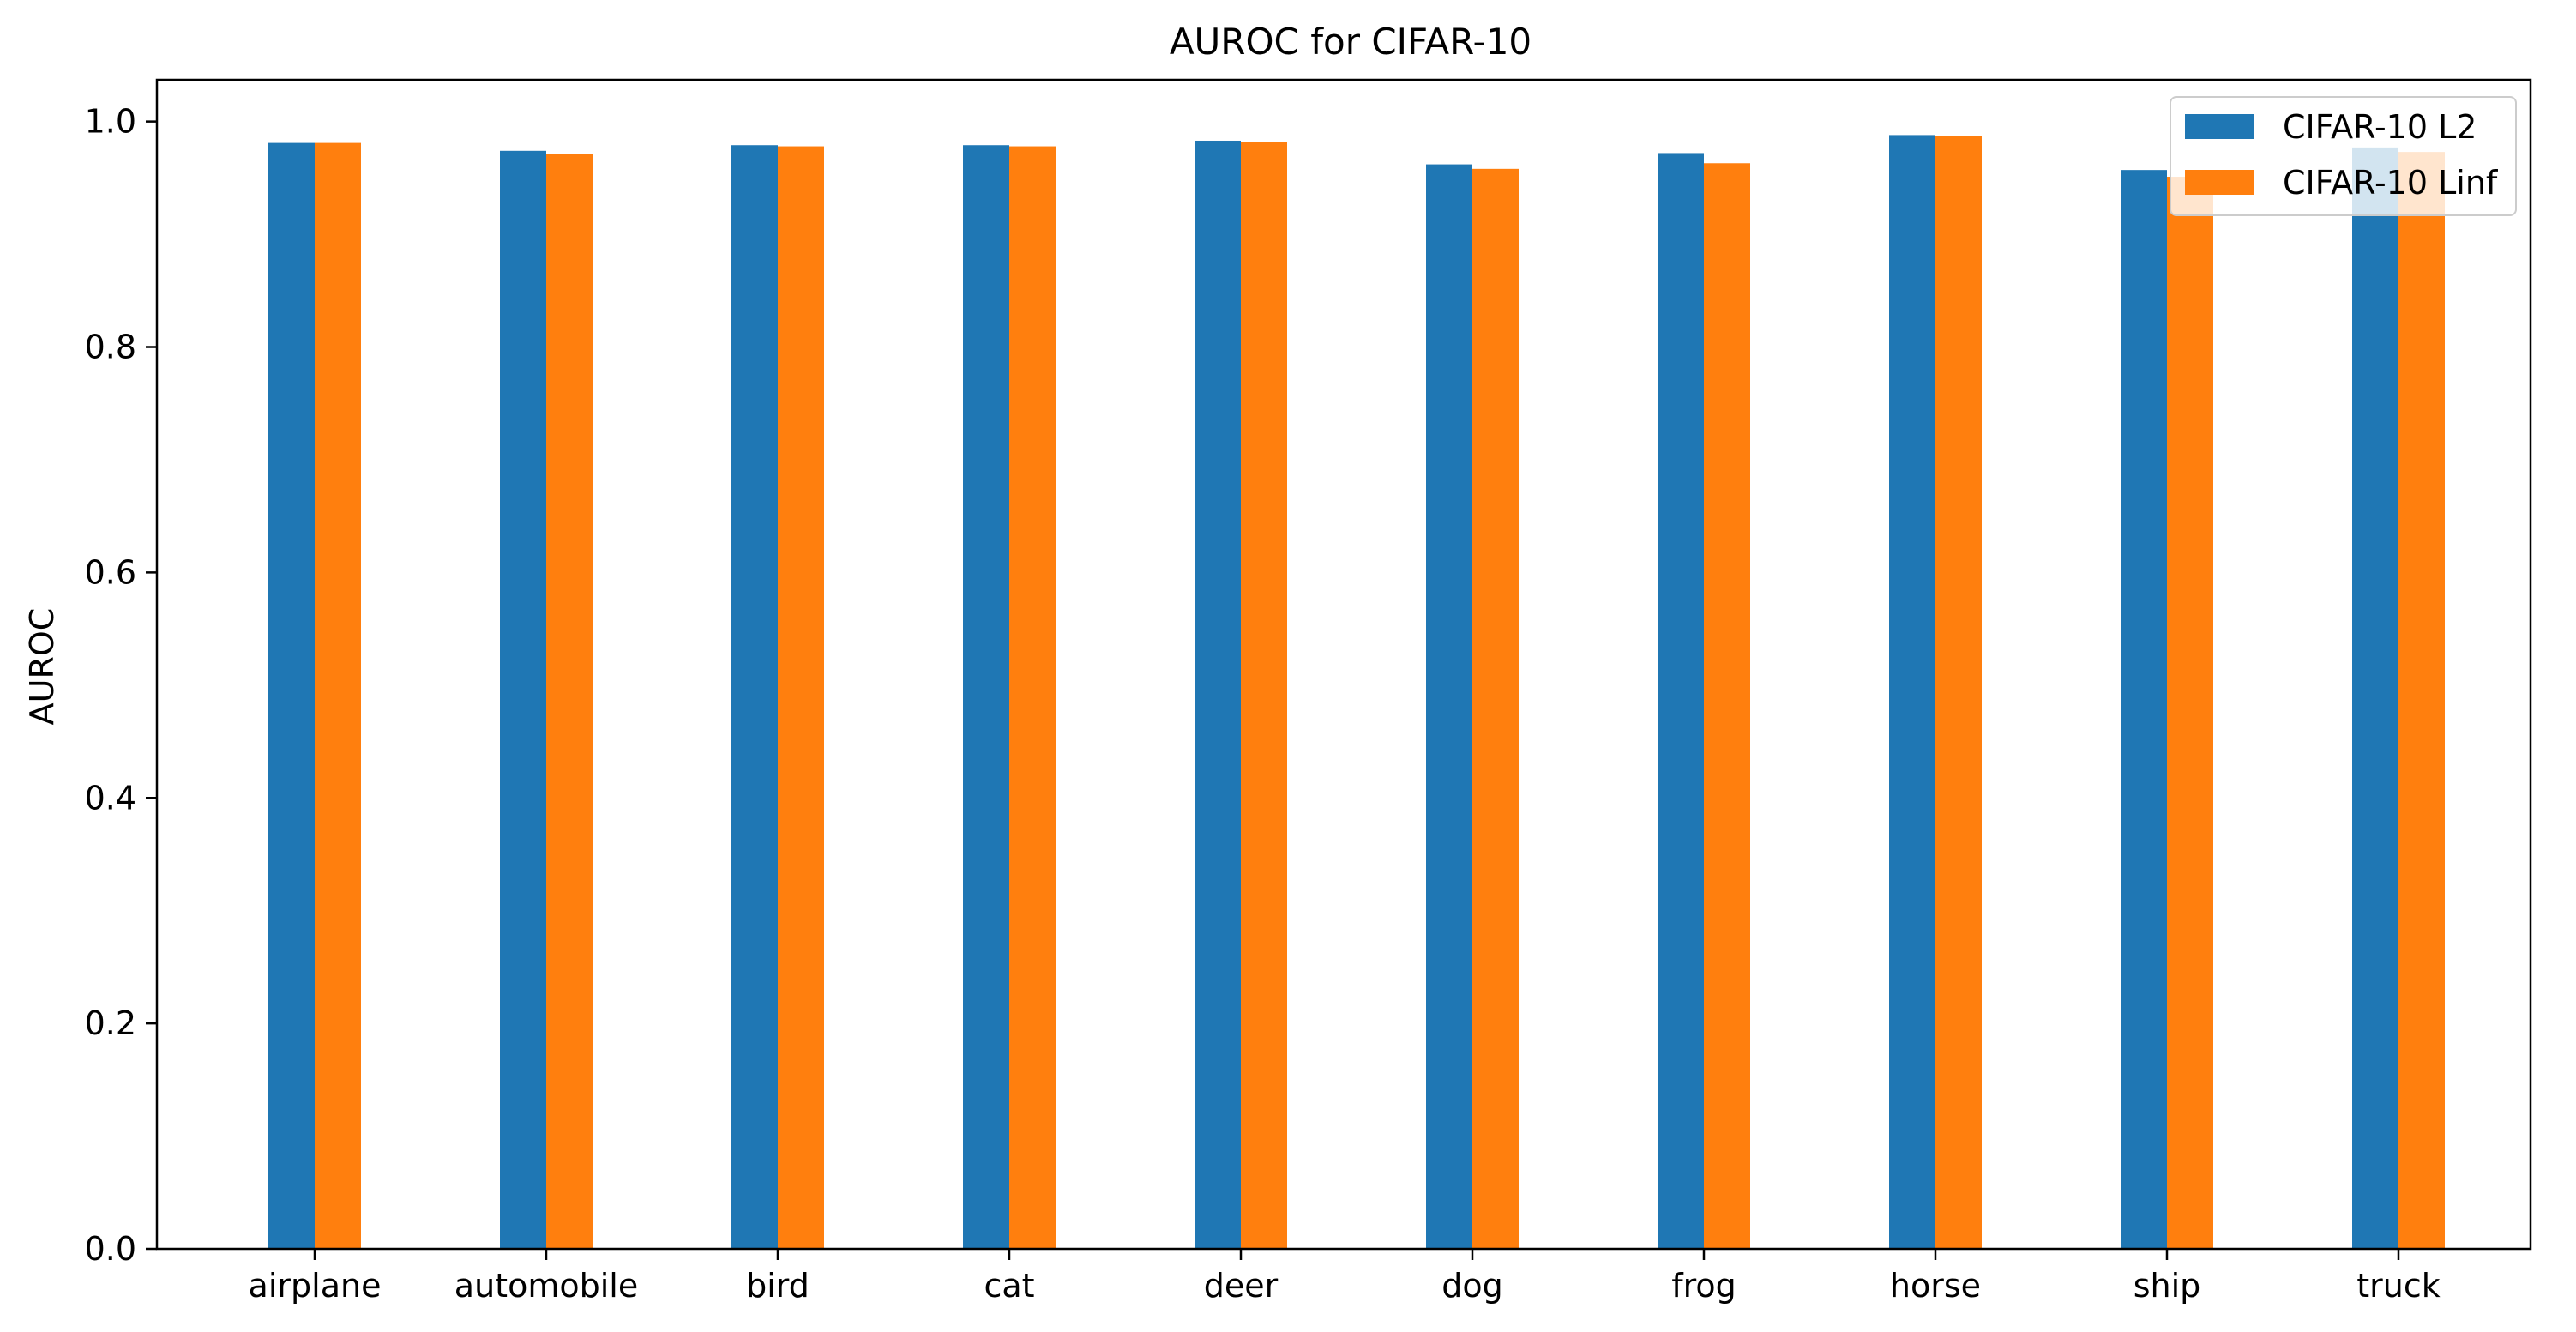 The width and height of the screenshot is (2576, 1332). Describe the element at coordinates (2190, 713) in the screenshot. I see `bar-linf-ship` at that location.